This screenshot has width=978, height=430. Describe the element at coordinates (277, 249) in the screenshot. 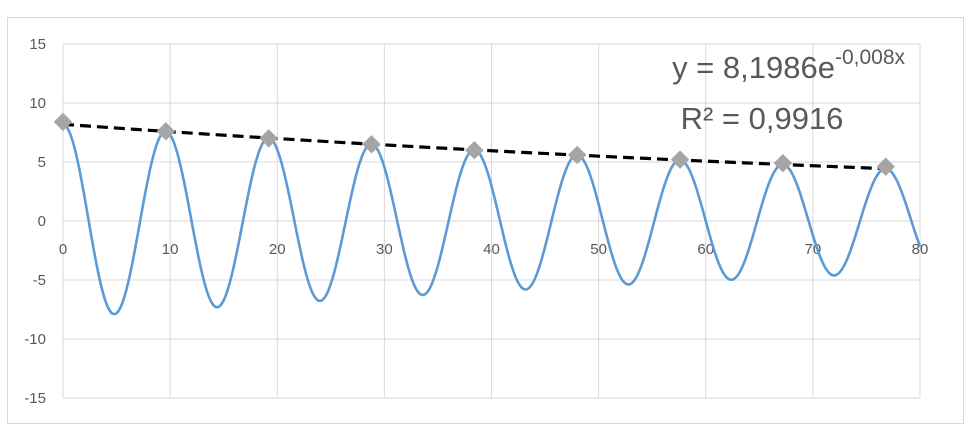

I see `x-tick-label: 20` at that location.